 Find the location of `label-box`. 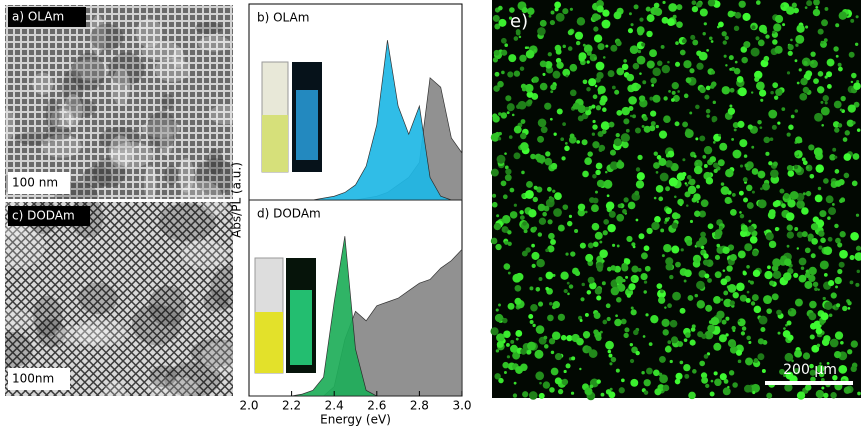

label-box is located at coordinates (49, 216).